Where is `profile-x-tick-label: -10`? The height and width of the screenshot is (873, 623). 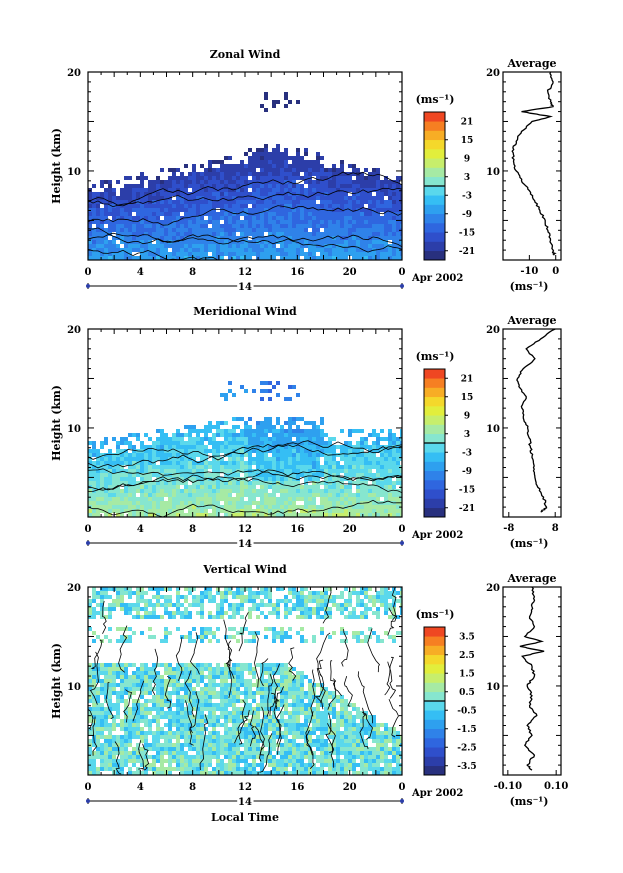
profile-x-tick-label: -10 is located at coordinates (529, 271).